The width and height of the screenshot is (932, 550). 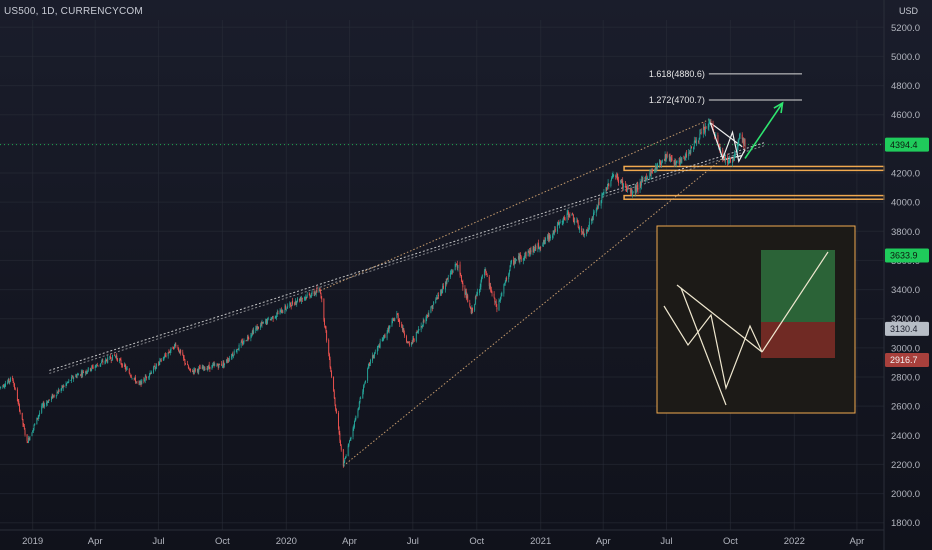 I want to click on y-tick-label: 4000.0, so click(x=905, y=203).